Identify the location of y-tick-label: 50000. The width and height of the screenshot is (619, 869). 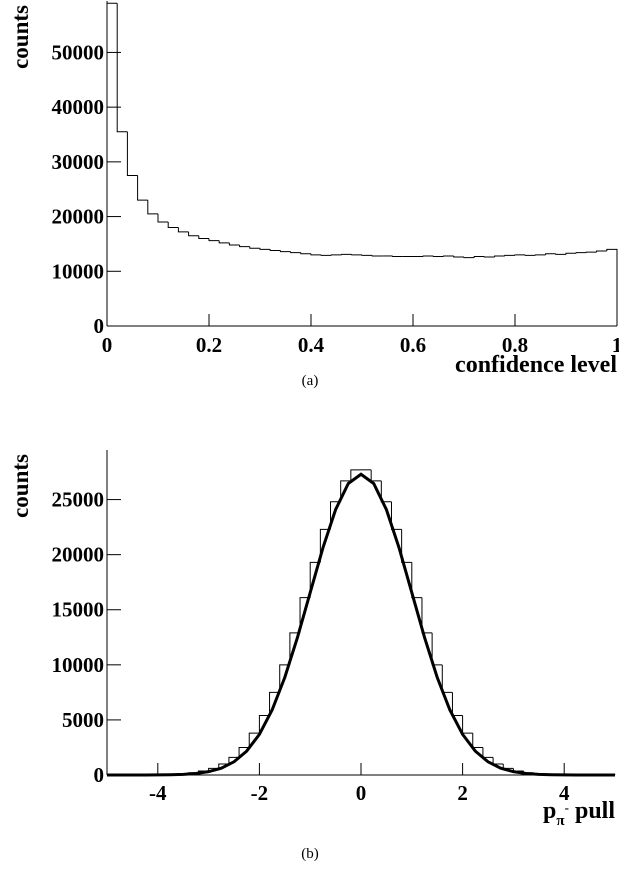
(78, 52).